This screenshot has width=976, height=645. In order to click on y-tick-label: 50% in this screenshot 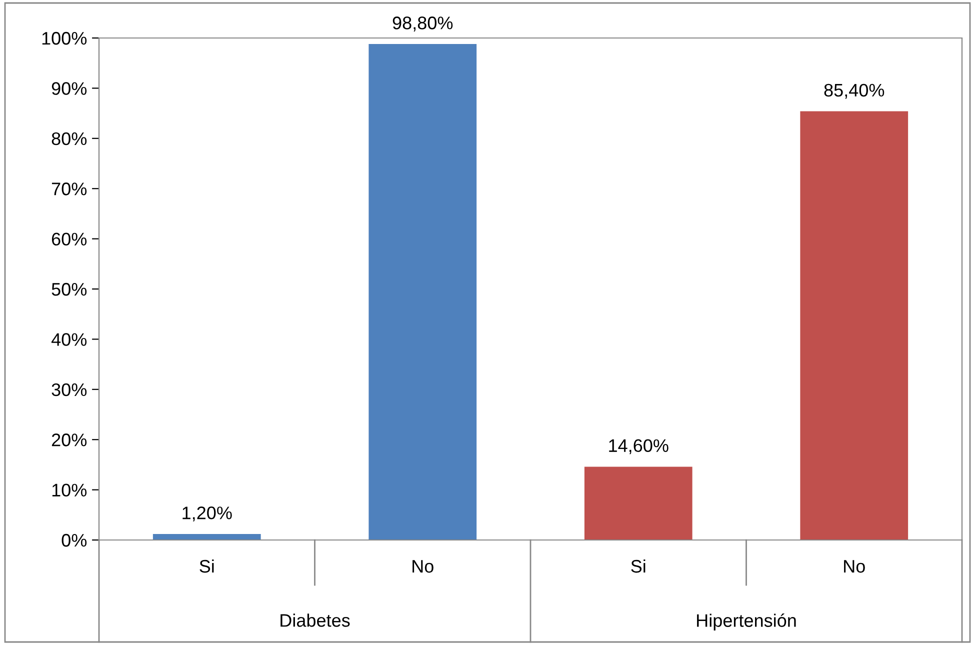, I will do `click(69, 289)`.